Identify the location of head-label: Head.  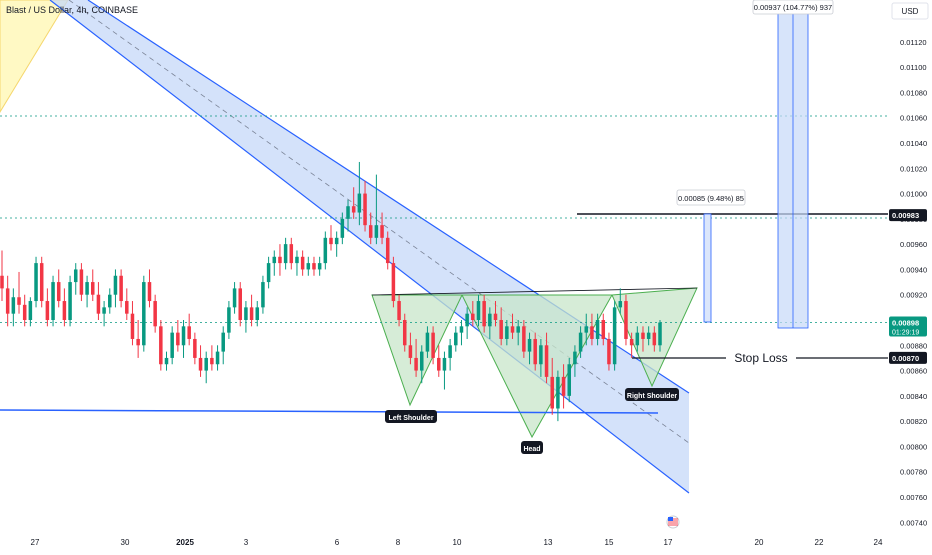
(531, 449).